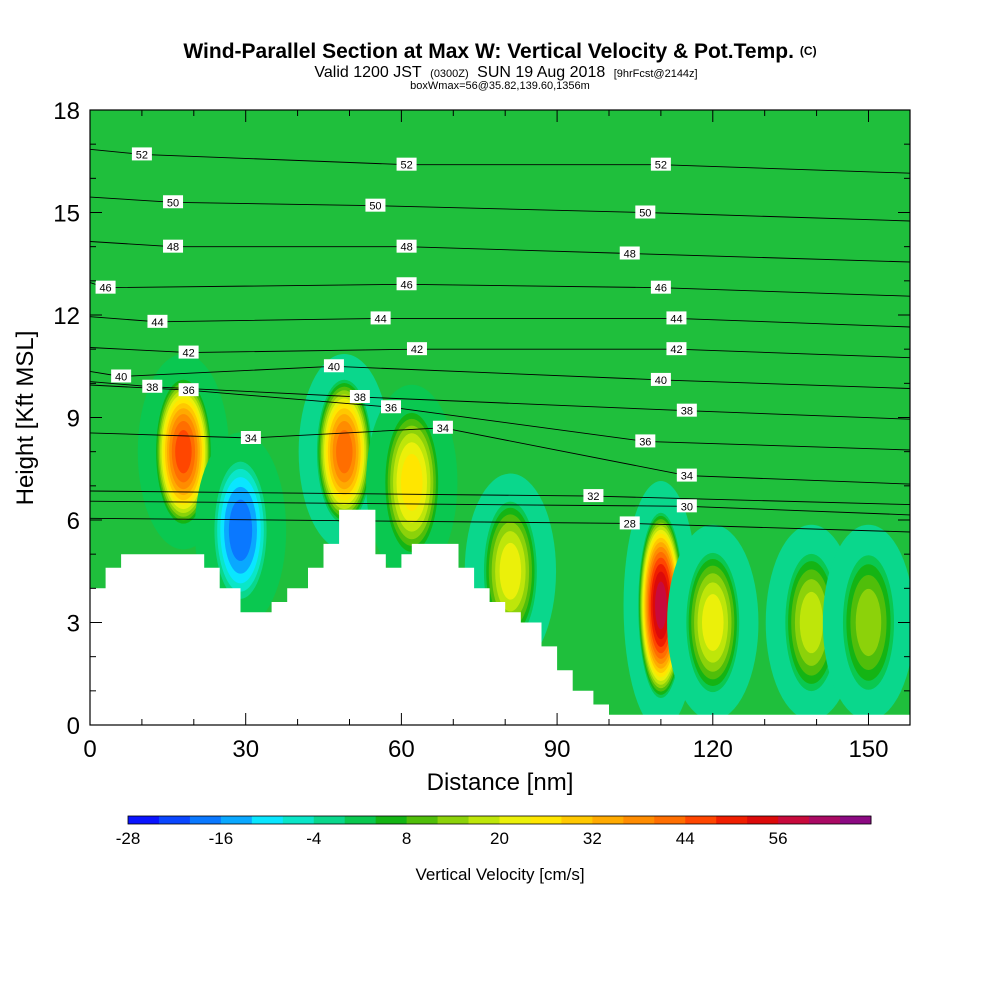 This screenshot has height=1000, width=1000. I want to click on x-tick-label: 120, so click(713, 749).